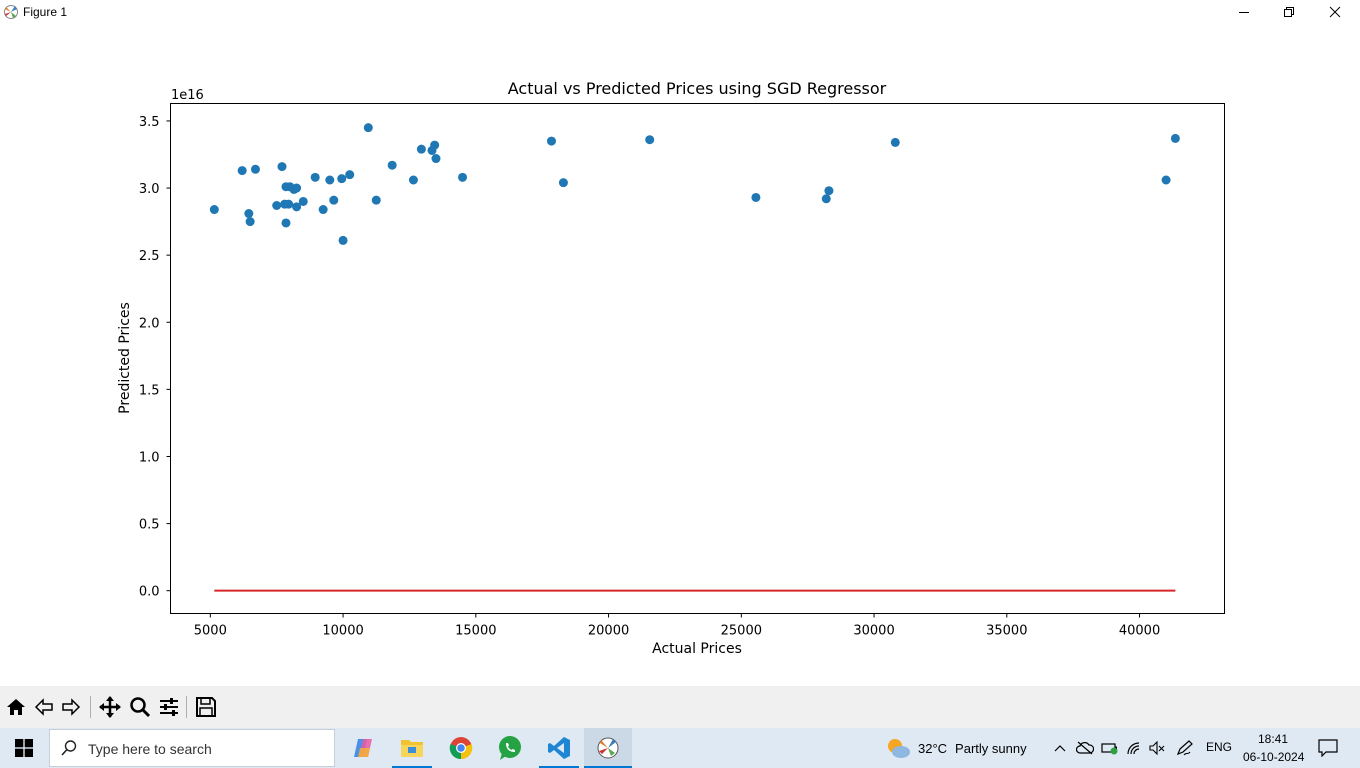 Image resolution: width=1360 pixels, height=768 pixels. Describe the element at coordinates (1335, 12) in the screenshot. I see `close-button` at that location.